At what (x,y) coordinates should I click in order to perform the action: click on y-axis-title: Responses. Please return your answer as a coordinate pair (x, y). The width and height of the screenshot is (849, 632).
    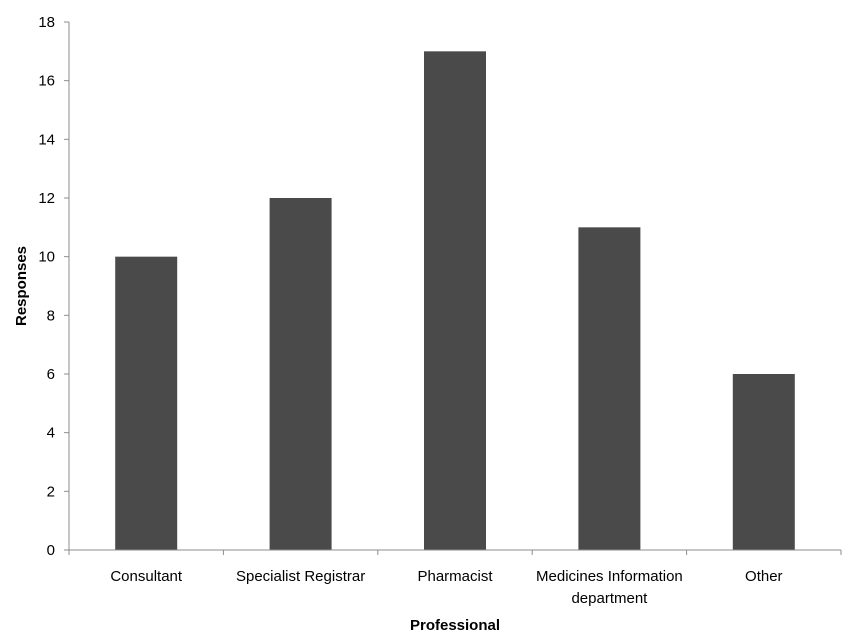
    Looking at the image, I should click on (21, 286).